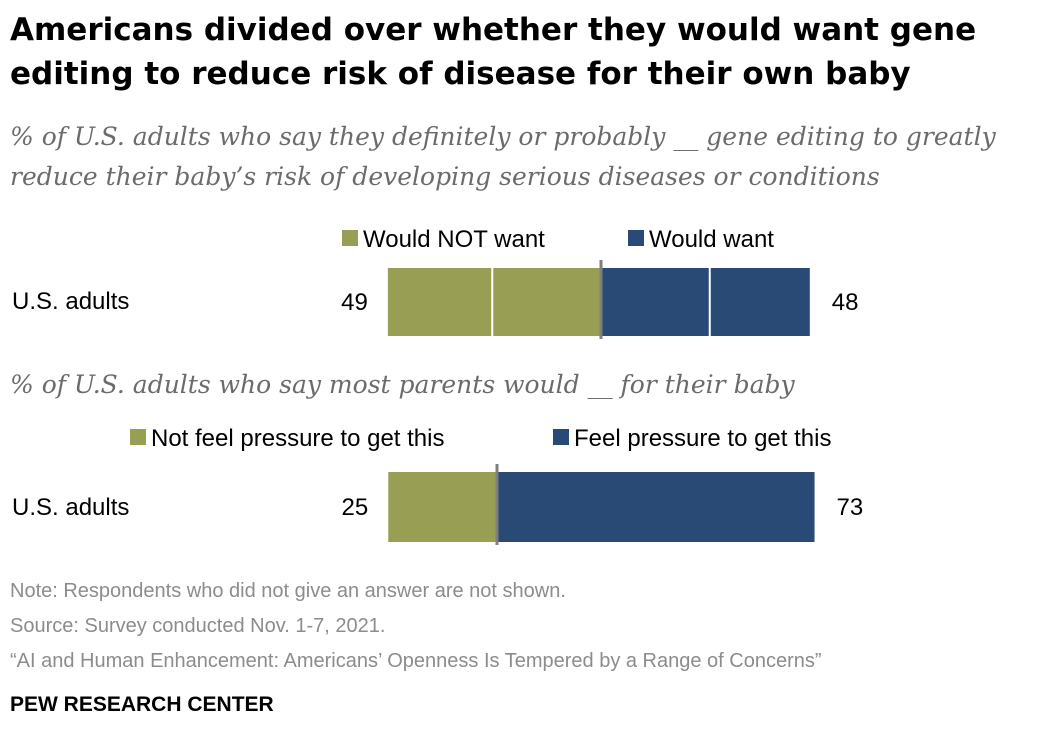  What do you see at coordinates (711, 239) in the screenshot?
I see `chart-1-legend-label-2: Would want` at bounding box center [711, 239].